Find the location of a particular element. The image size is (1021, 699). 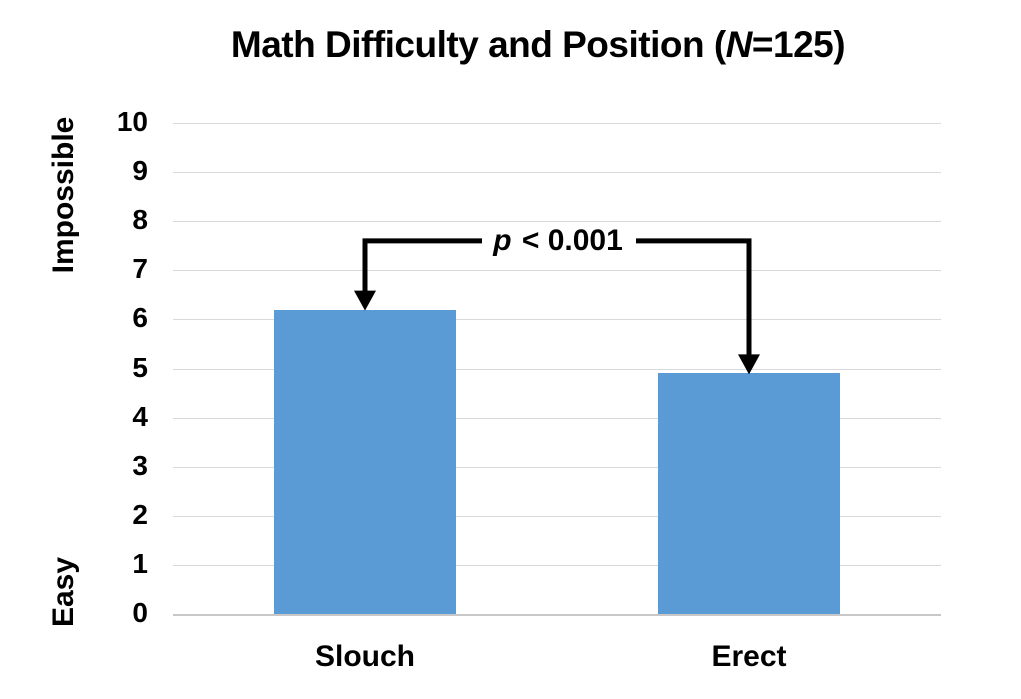

chart-title: Math Difficulty and Position (N=125) is located at coordinates (538, 45).